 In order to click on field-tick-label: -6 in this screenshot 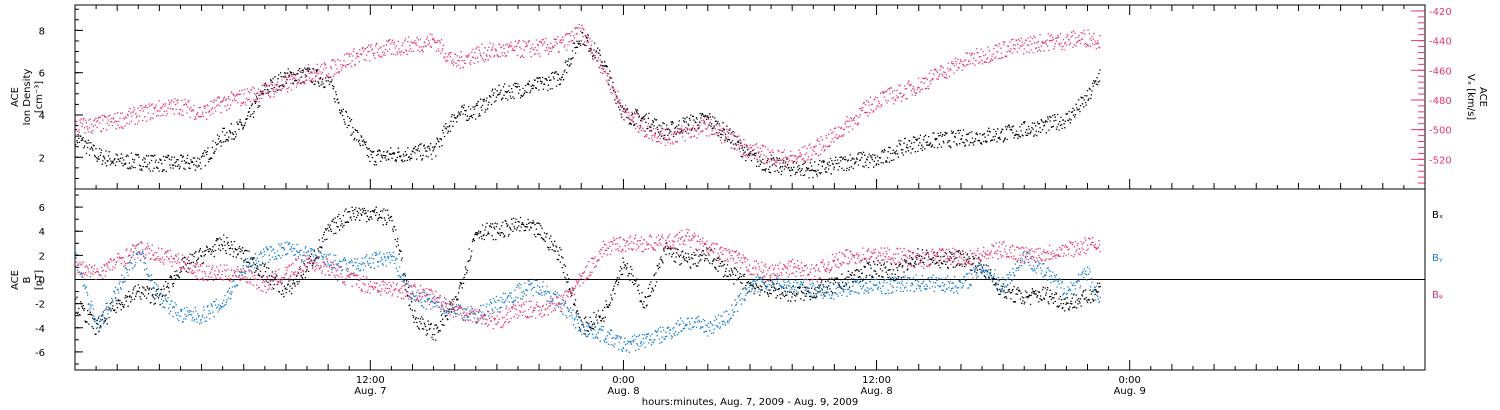, I will do `click(40, 353)`.